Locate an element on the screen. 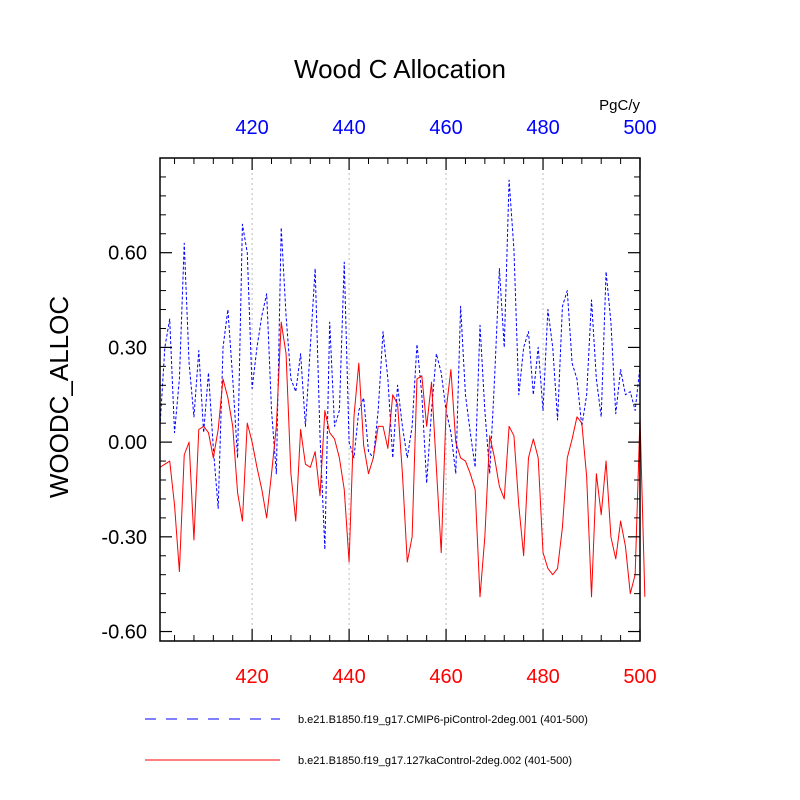  x-tick-label-bottom: 420 is located at coordinates (251, 677).